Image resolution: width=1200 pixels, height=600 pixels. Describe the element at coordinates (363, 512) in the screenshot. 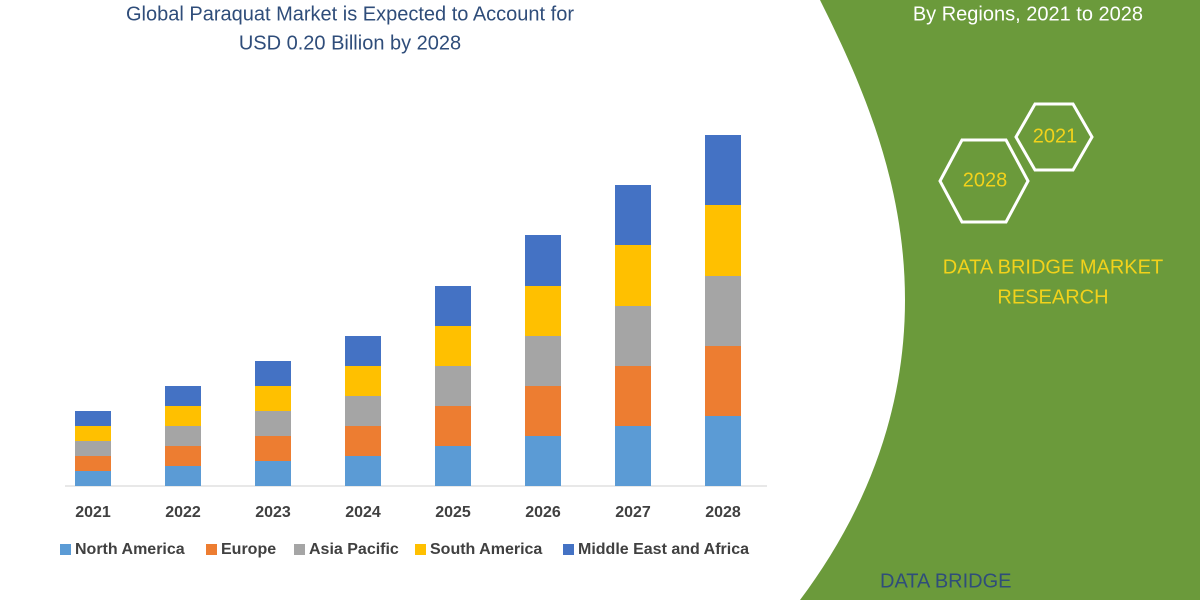

I see `x-tick-label: 2024` at that location.